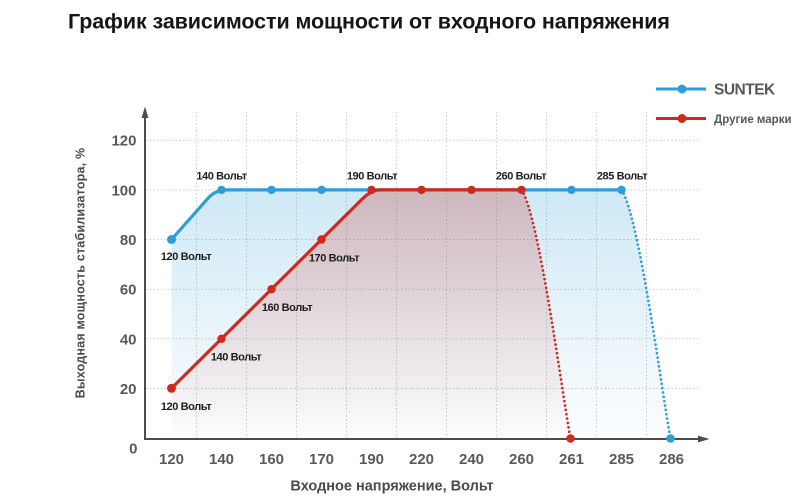  I want to click on svg-text: 285, so click(621, 459).